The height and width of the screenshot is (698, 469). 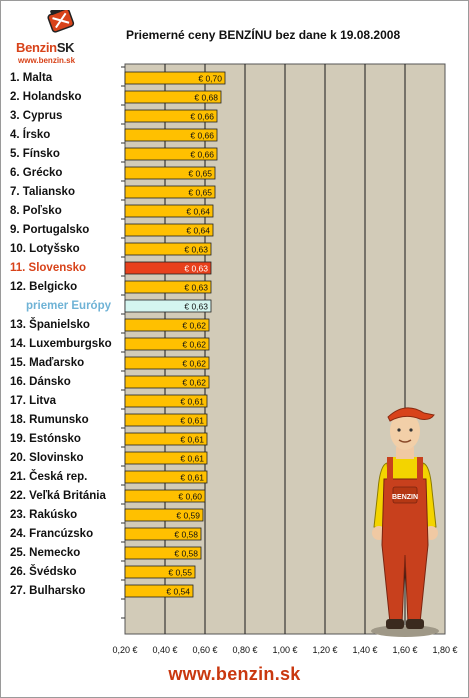 What do you see at coordinates (40, 382) in the screenshot?
I see `country-label: 16. Dánsko` at bounding box center [40, 382].